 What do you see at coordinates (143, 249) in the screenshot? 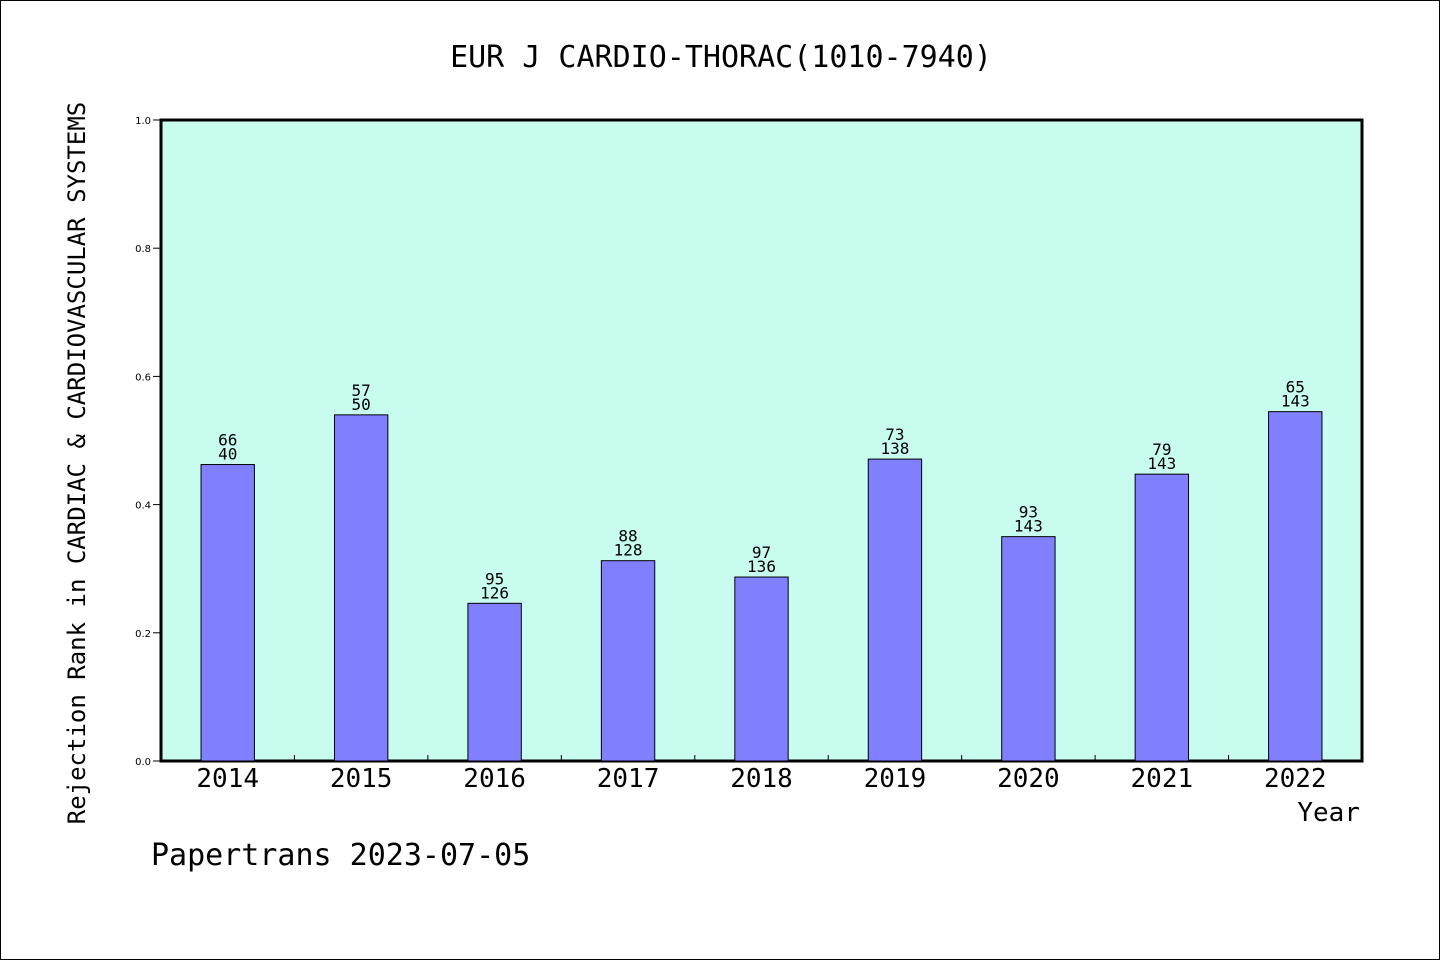
I see `y-tick-label-0.8: 0.8` at bounding box center [143, 249].